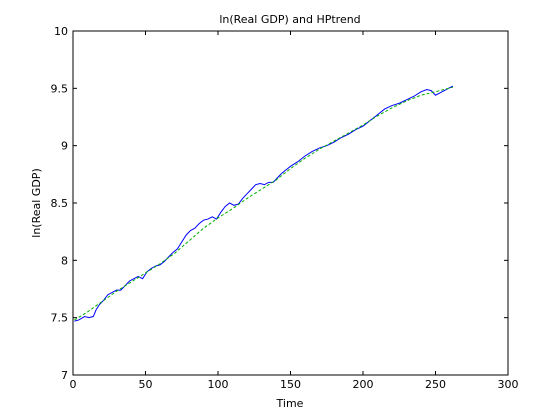 The image size is (560, 420). What do you see at coordinates (363, 384) in the screenshot?
I see `x-tick-label: 200` at bounding box center [363, 384].